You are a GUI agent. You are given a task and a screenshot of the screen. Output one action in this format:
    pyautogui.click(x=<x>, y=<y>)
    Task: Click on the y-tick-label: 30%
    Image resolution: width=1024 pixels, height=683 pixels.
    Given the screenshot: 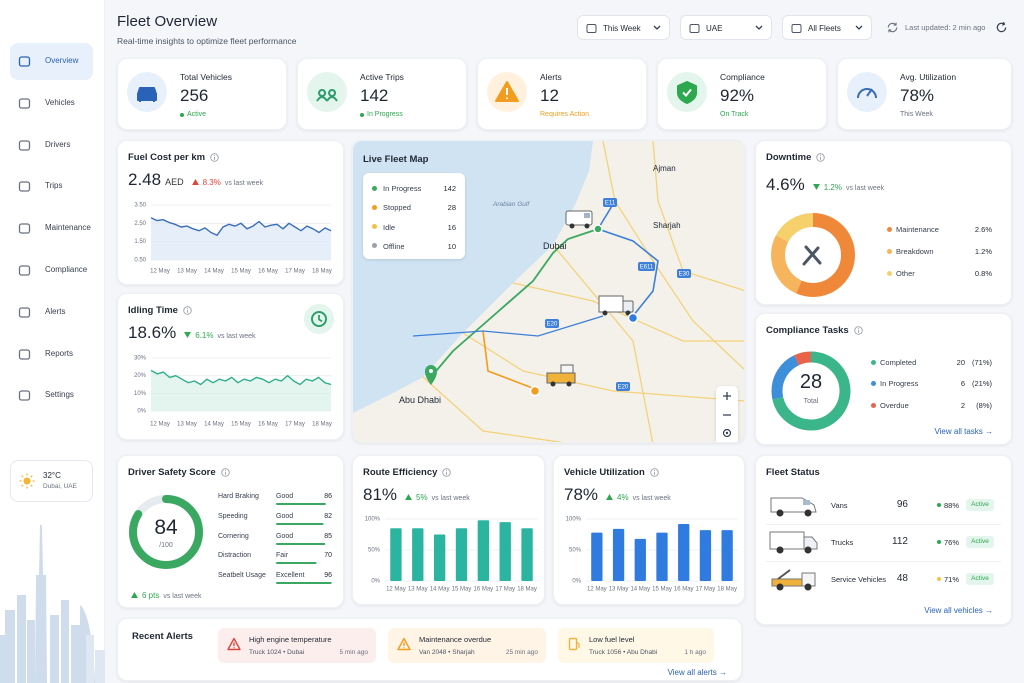 What is the action you would take?
    pyautogui.click(x=140, y=359)
    